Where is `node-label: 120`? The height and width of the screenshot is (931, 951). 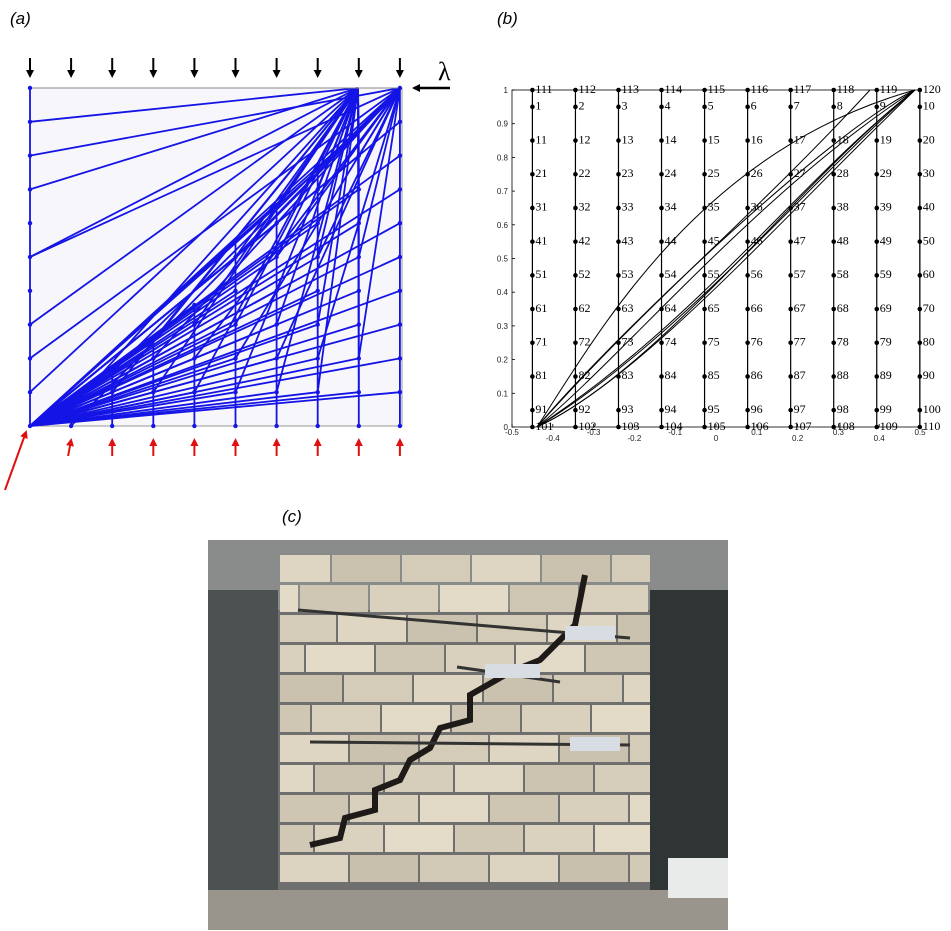
node-label: 120 is located at coordinates (932, 89).